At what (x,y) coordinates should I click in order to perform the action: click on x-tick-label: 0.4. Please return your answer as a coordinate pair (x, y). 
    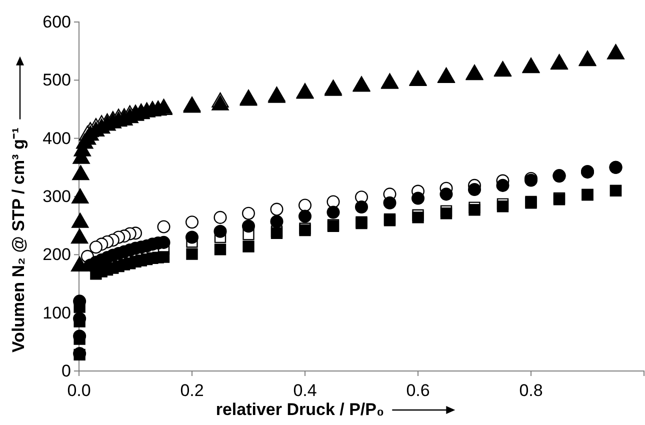
    Looking at the image, I should click on (305, 390).